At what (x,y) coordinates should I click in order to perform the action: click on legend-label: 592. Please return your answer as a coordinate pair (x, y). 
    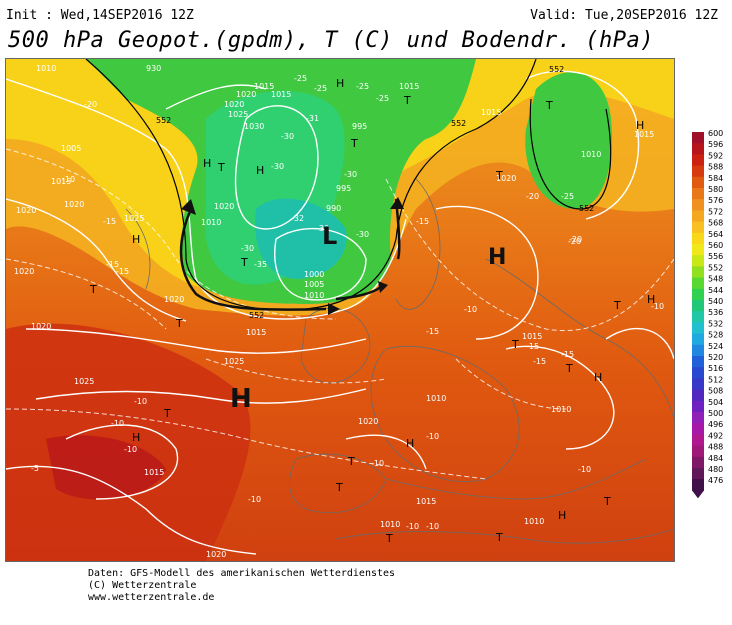
    Looking at the image, I should click on (715, 155).